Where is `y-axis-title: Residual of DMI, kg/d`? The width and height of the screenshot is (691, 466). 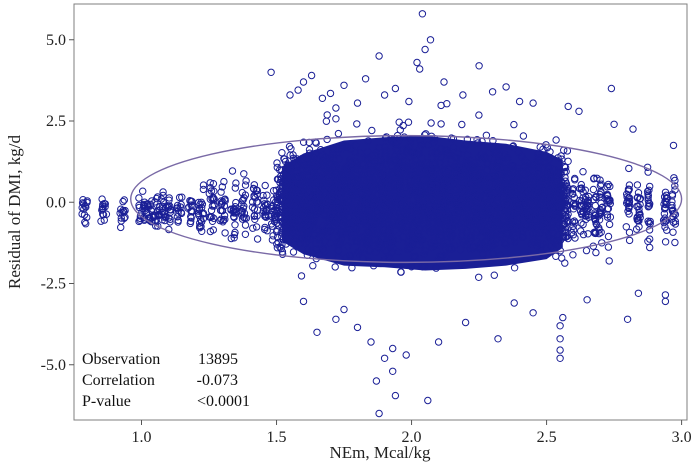 y-axis-title: Residual of DMI, kg/d is located at coordinates (14, 212).